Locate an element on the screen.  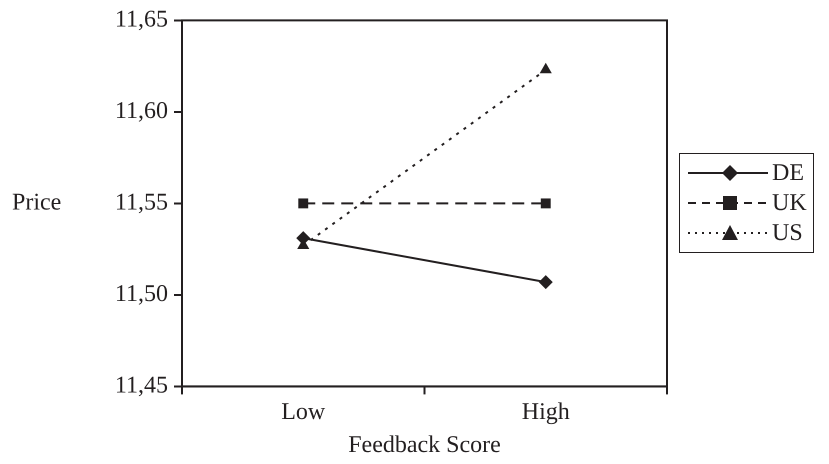
legend-label: US is located at coordinates (787, 233).